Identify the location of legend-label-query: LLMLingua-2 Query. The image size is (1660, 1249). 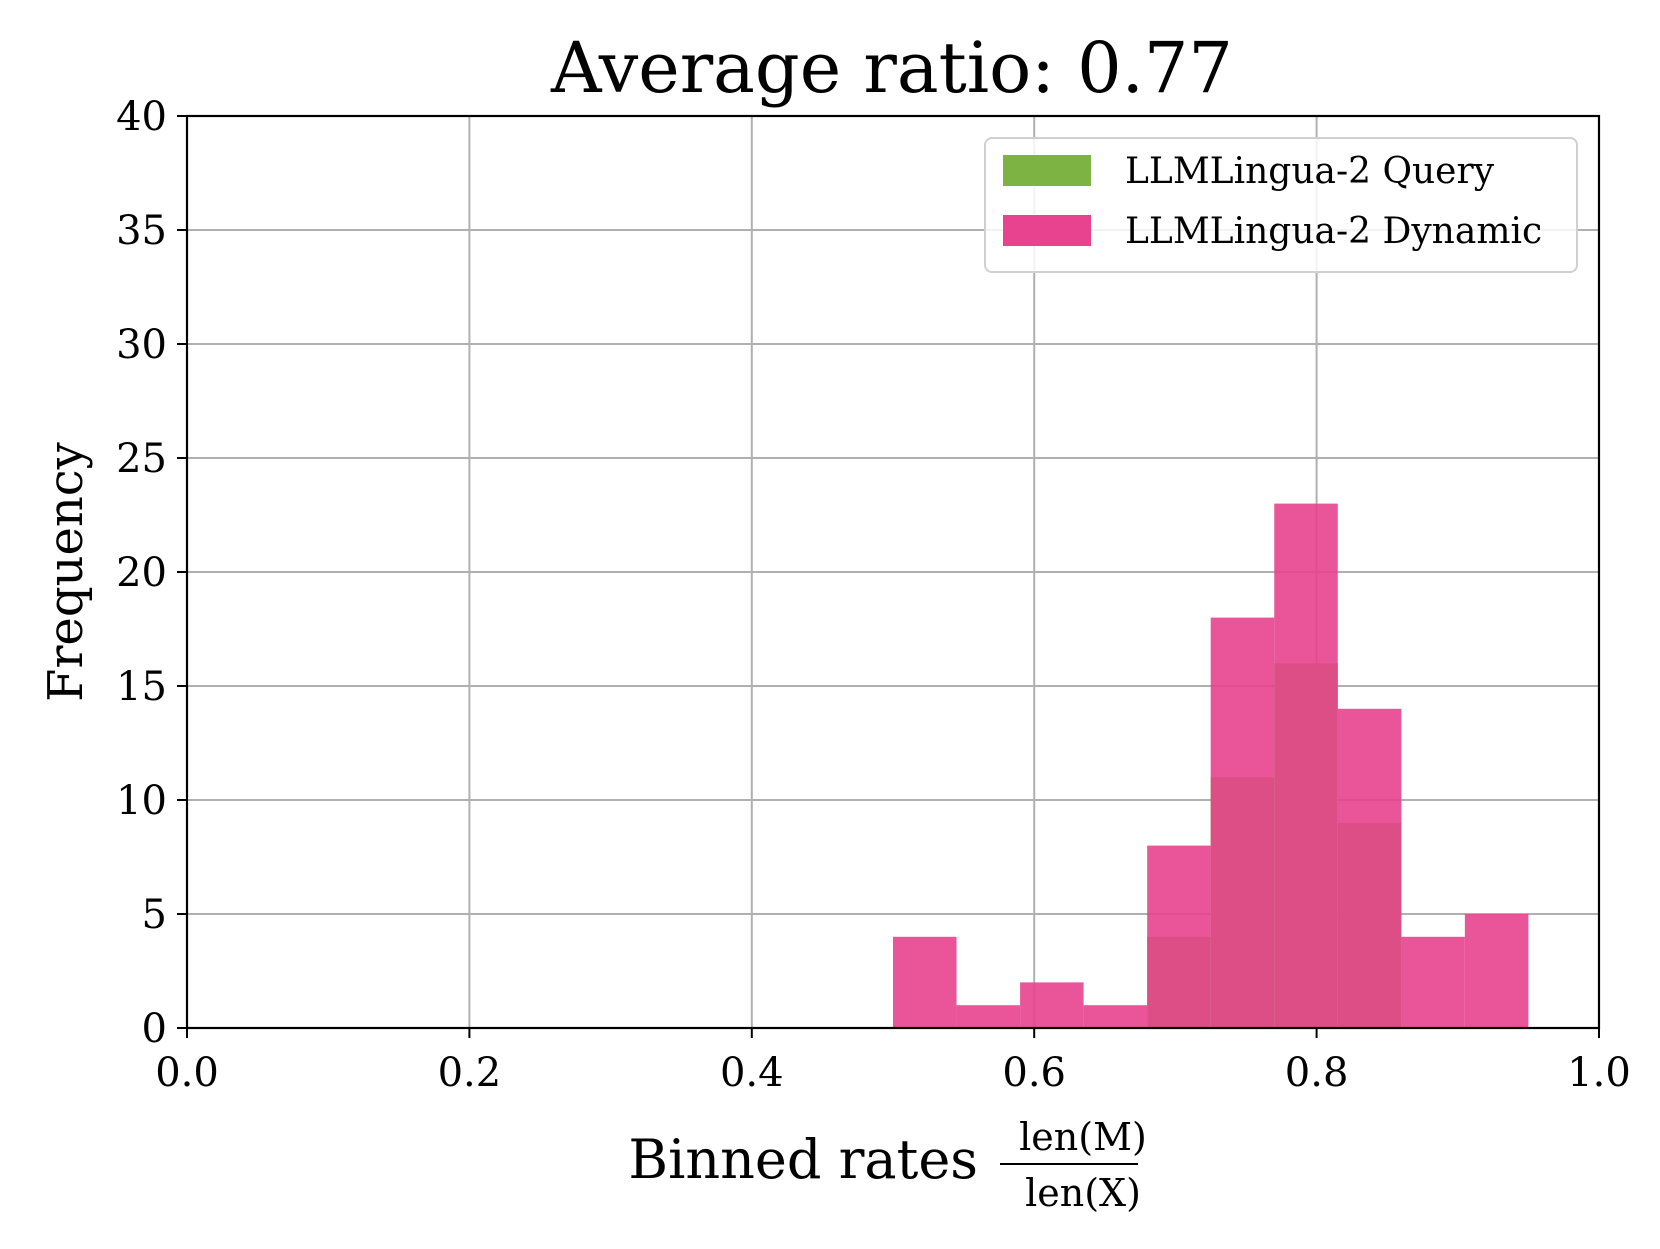
(1310, 171).